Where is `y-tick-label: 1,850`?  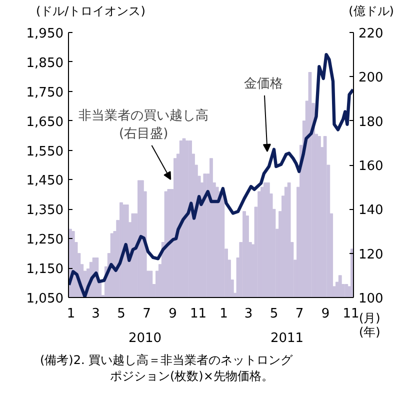
y-tick-label: 1,850 is located at coordinates (45, 63).